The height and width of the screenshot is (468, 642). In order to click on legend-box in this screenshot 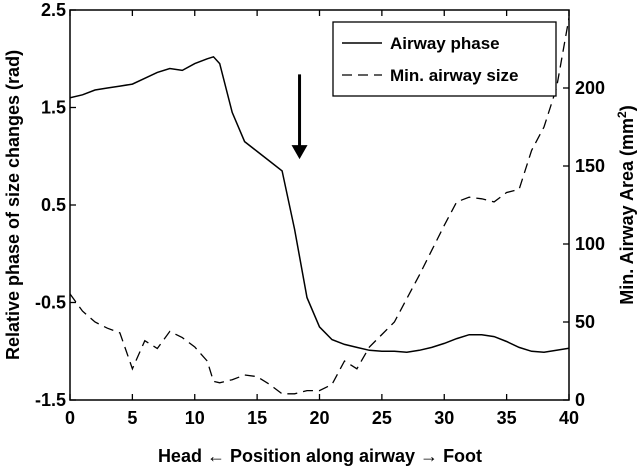, I will do `click(444, 59)`.